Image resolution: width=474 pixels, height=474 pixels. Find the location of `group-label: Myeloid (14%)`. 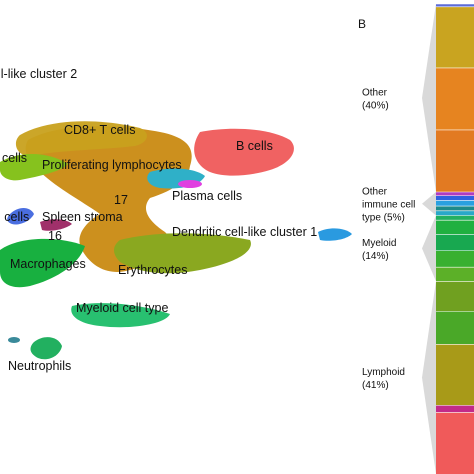

group-label: Myeloid (14%) is located at coordinates (379, 250).